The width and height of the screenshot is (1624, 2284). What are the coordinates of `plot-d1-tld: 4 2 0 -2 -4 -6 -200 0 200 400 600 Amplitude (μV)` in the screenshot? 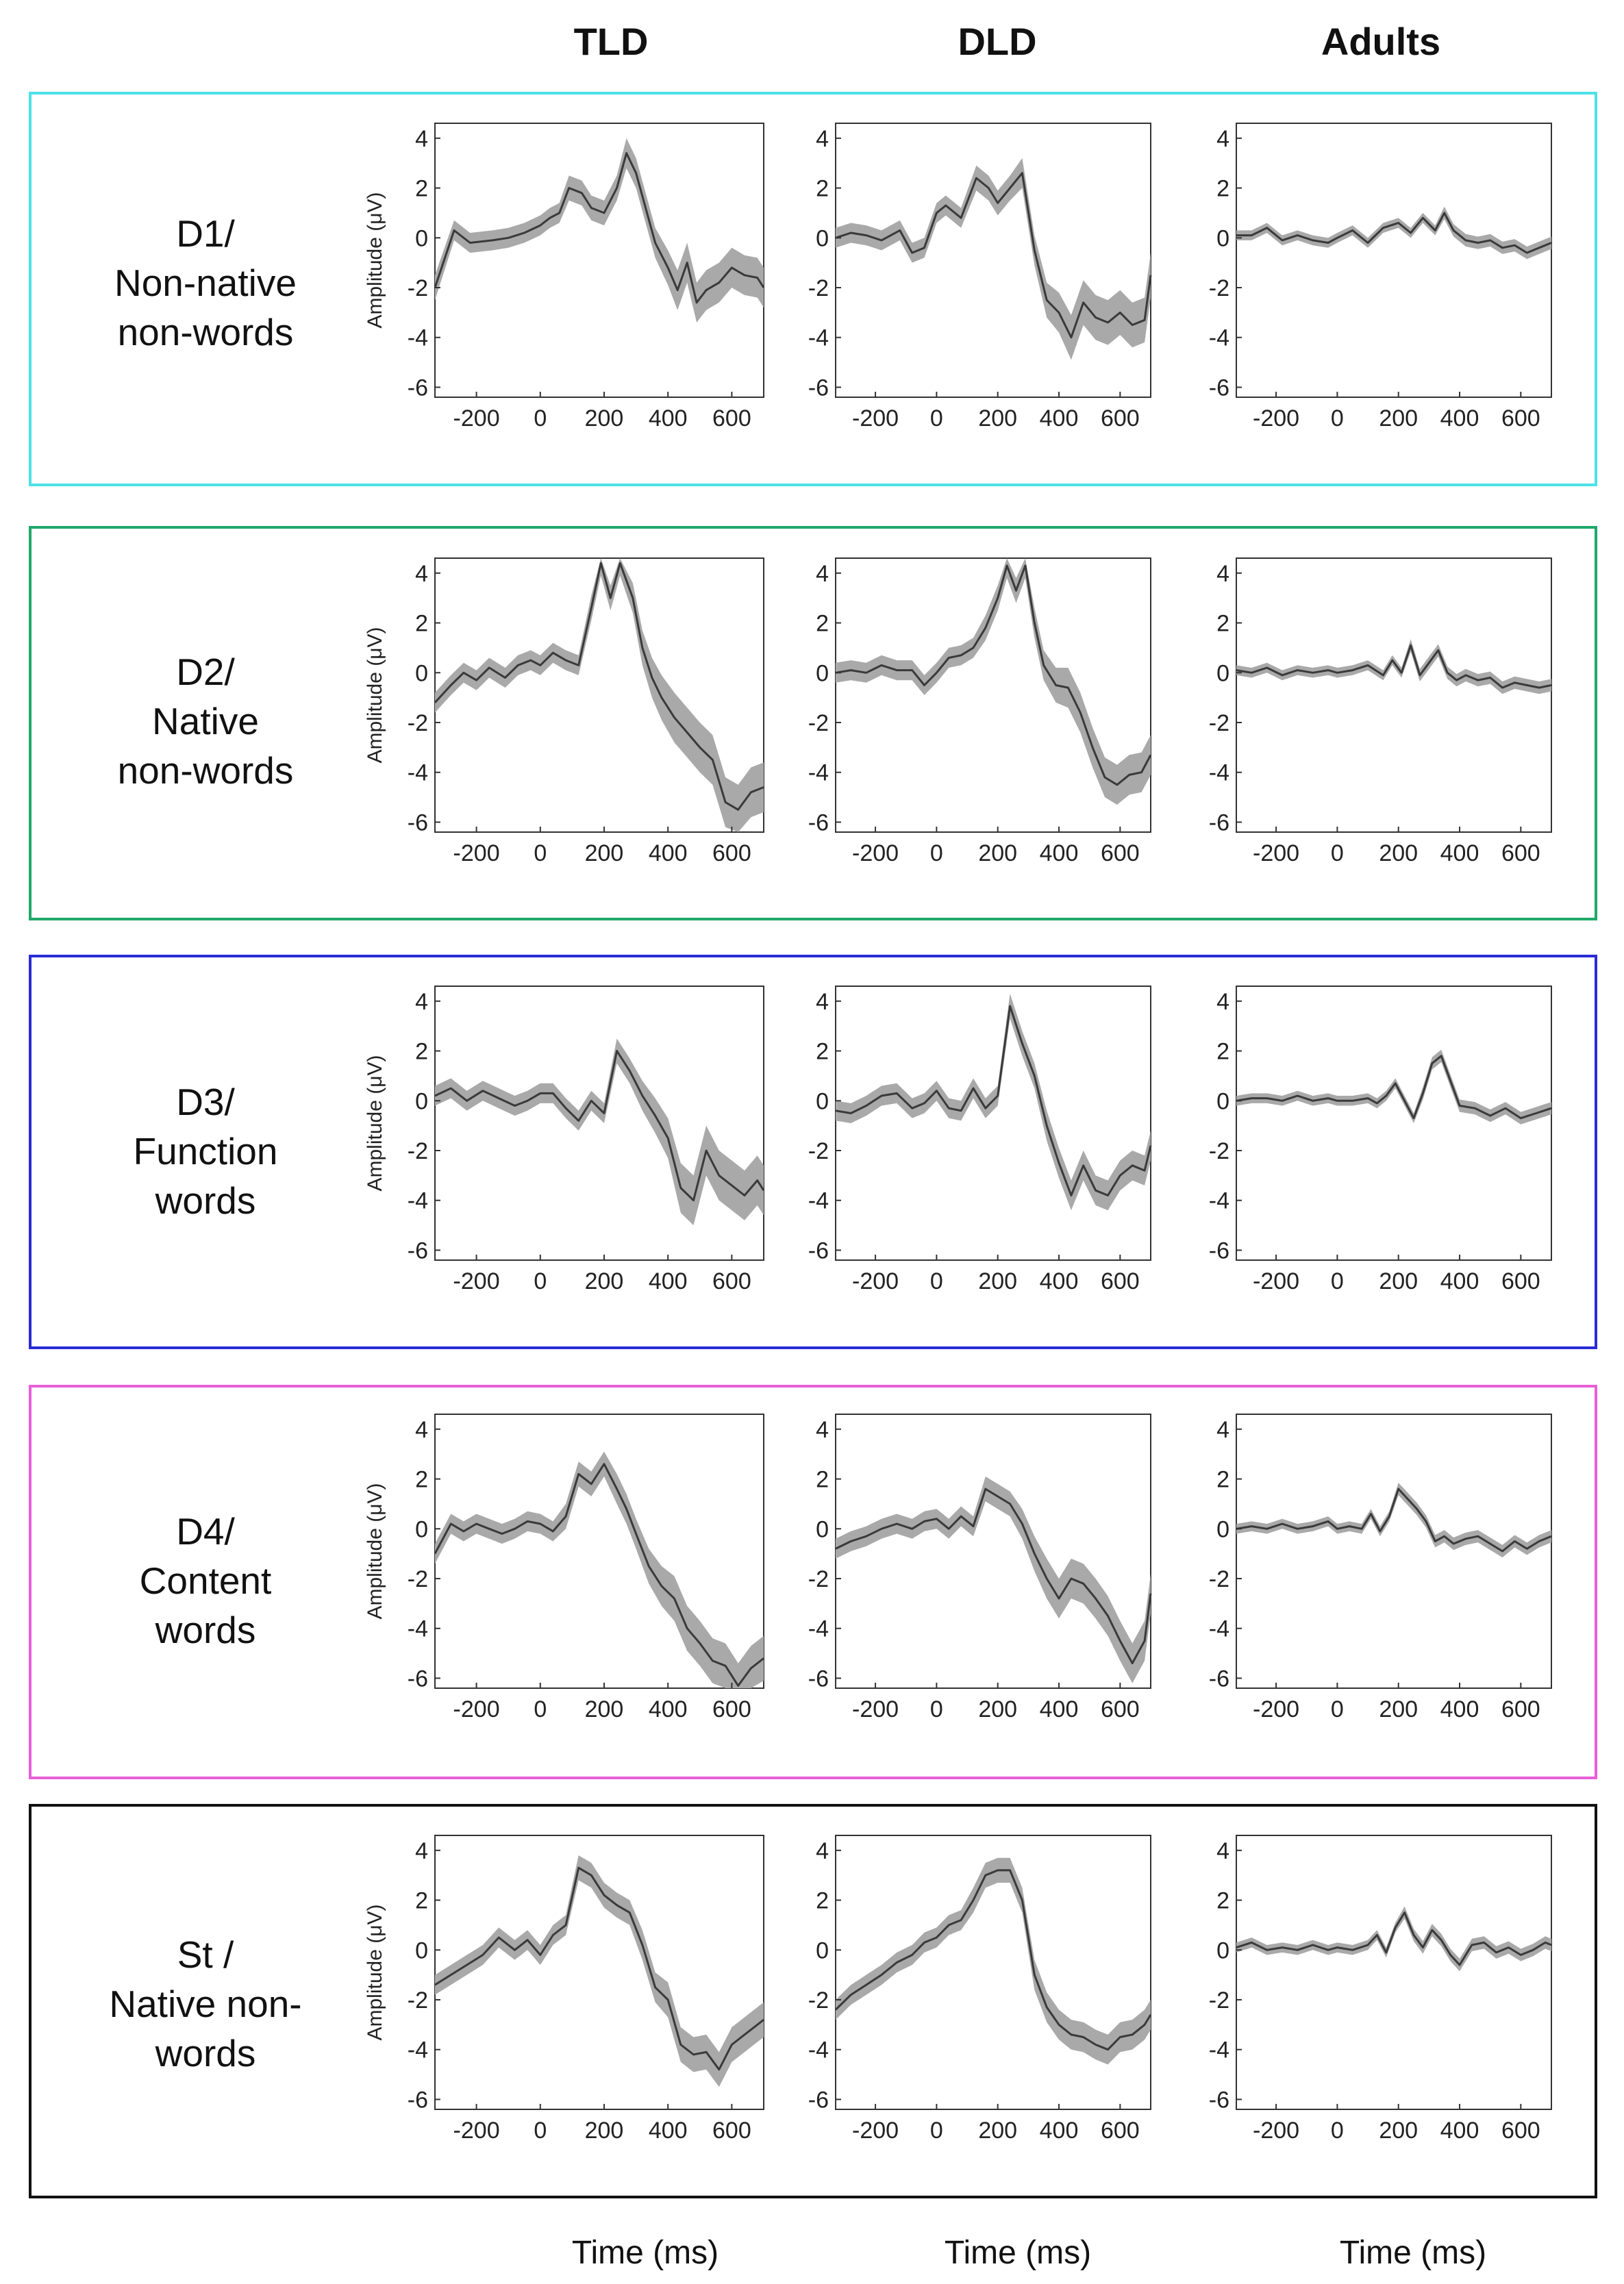 It's located at (564, 277).